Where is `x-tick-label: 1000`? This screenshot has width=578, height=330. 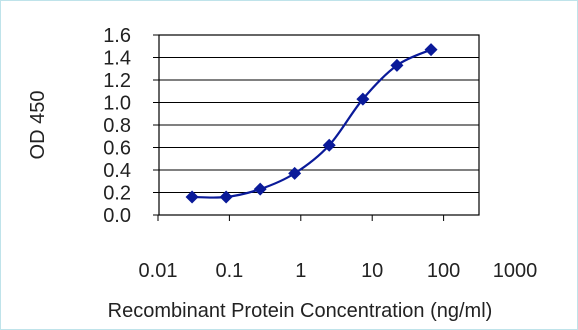
x-tick-label: 1000 is located at coordinates (515, 271).